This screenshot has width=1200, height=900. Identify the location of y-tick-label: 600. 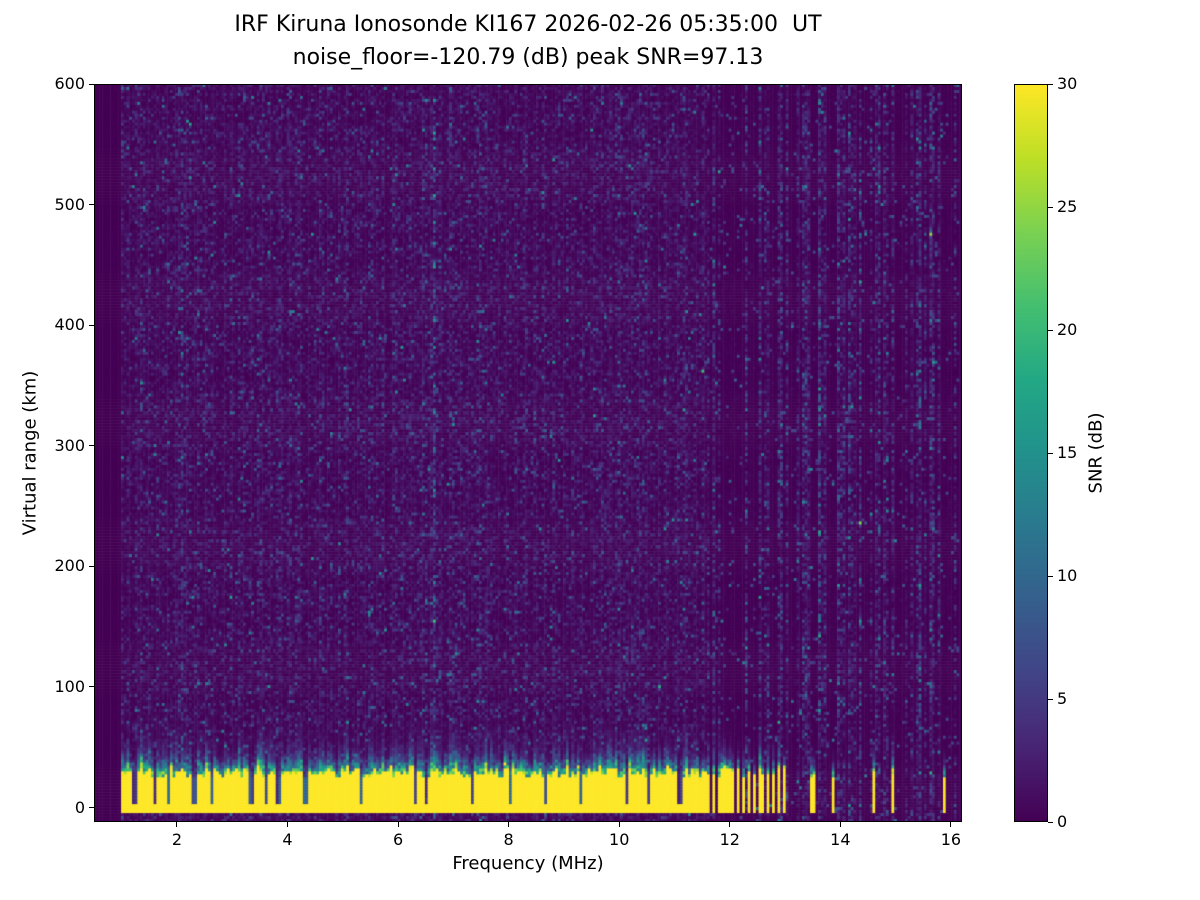
(69, 83).